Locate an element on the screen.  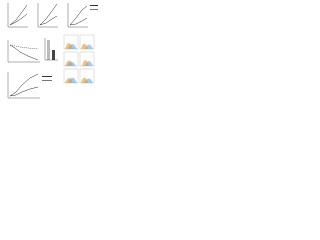
bottom-left-panel is located at coordinates (29, 85).